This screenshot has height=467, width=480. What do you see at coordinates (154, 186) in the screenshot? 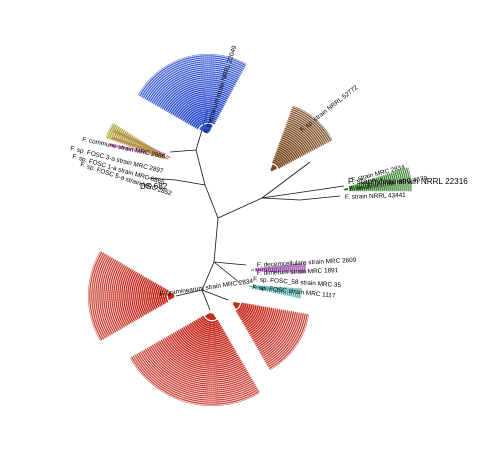
I see `label-ds682: DS 682` at bounding box center [154, 186].